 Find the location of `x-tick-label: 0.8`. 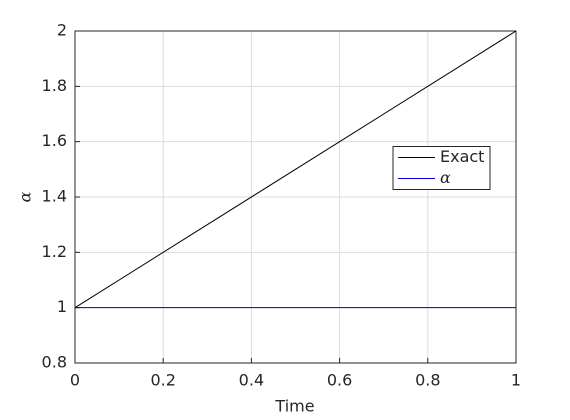

x-tick-label: 0.8 is located at coordinates (427, 380).